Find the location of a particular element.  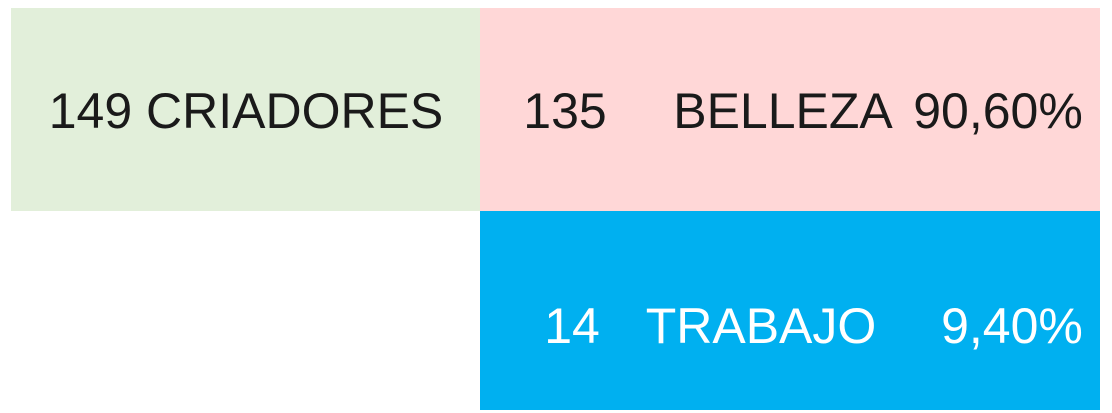

row-category: BELLEZA is located at coordinates (783, 111).